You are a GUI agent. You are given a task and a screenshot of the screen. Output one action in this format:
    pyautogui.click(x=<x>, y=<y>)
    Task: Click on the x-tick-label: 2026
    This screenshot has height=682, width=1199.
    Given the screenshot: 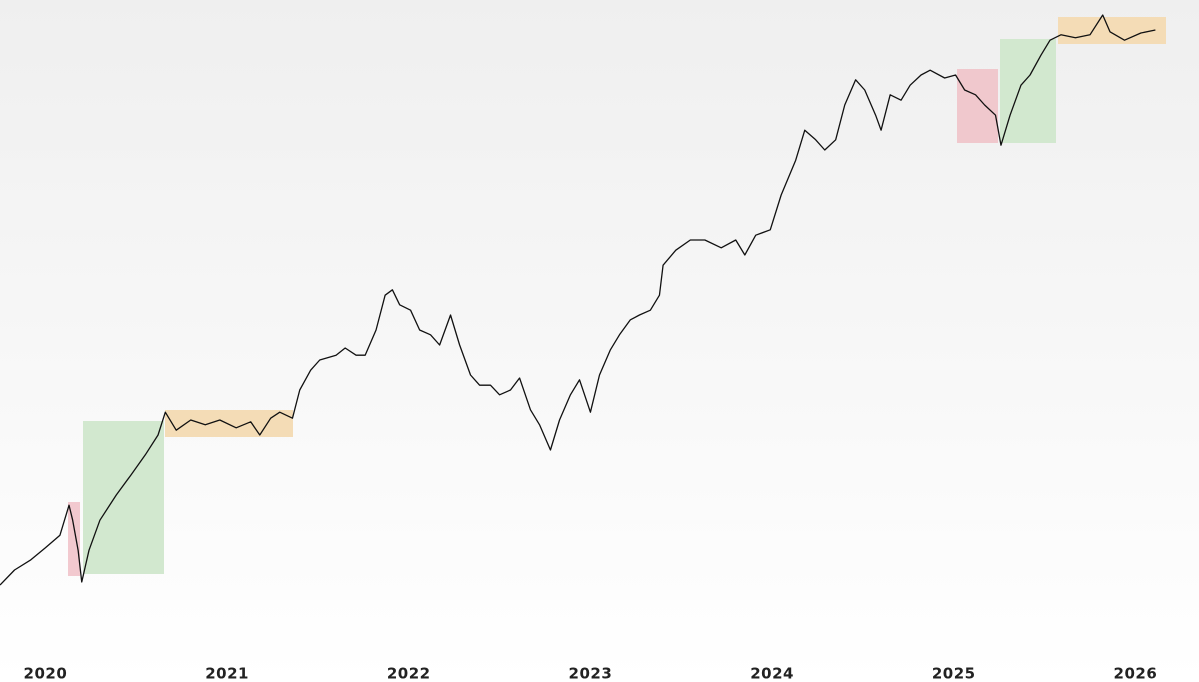 What is the action you would take?
    pyautogui.click(x=1136, y=673)
    